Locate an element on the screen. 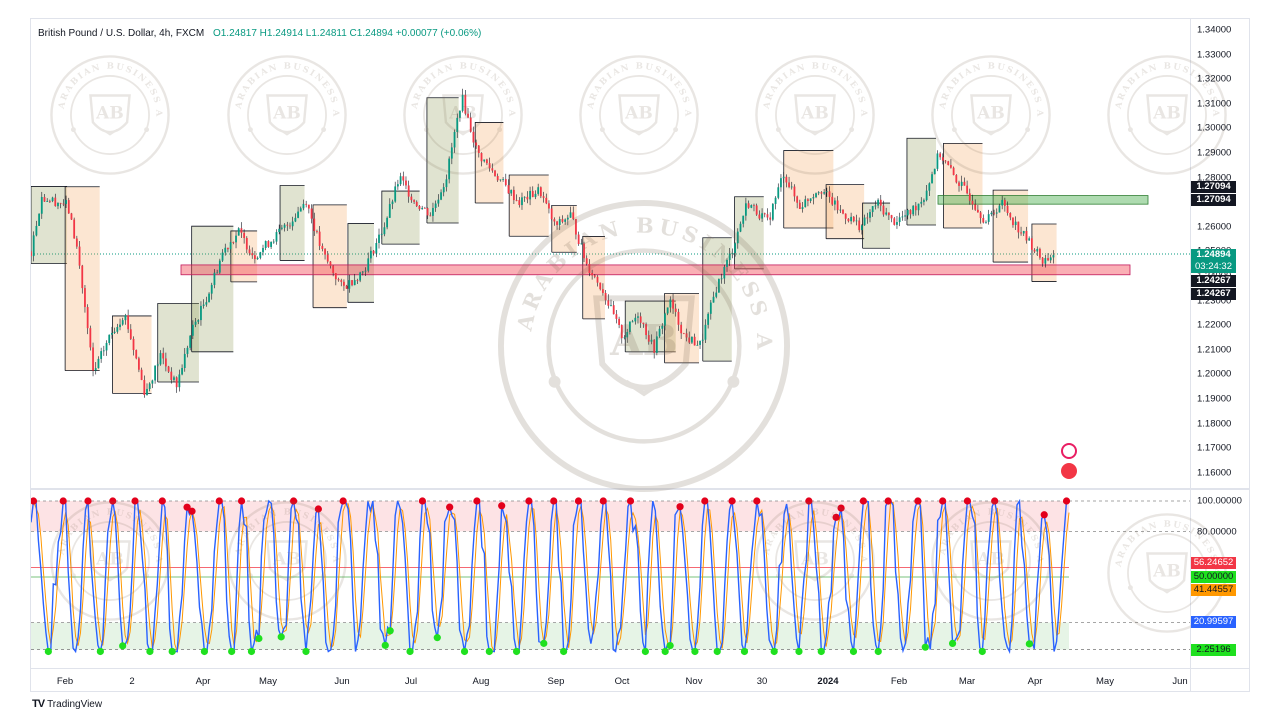 Image resolution: width=1280 pixels, height=720 pixels. price-axis-label: 1.33000 is located at coordinates (1214, 55).